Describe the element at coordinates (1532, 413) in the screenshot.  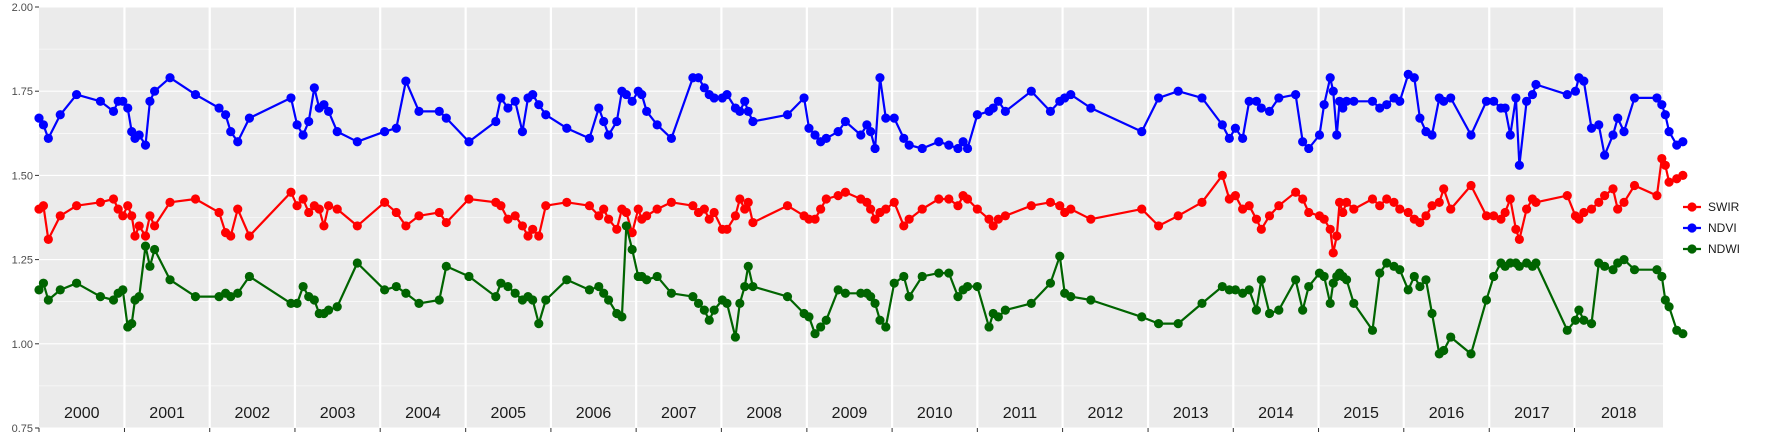
I see `year-label: 2017` at that location.